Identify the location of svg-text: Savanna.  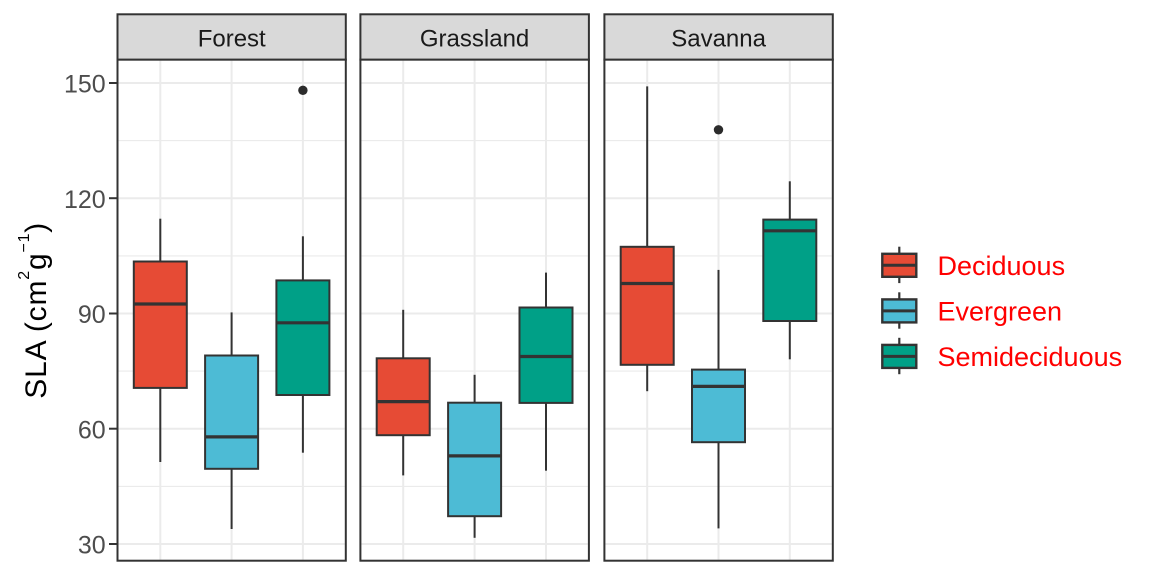
(718, 38).